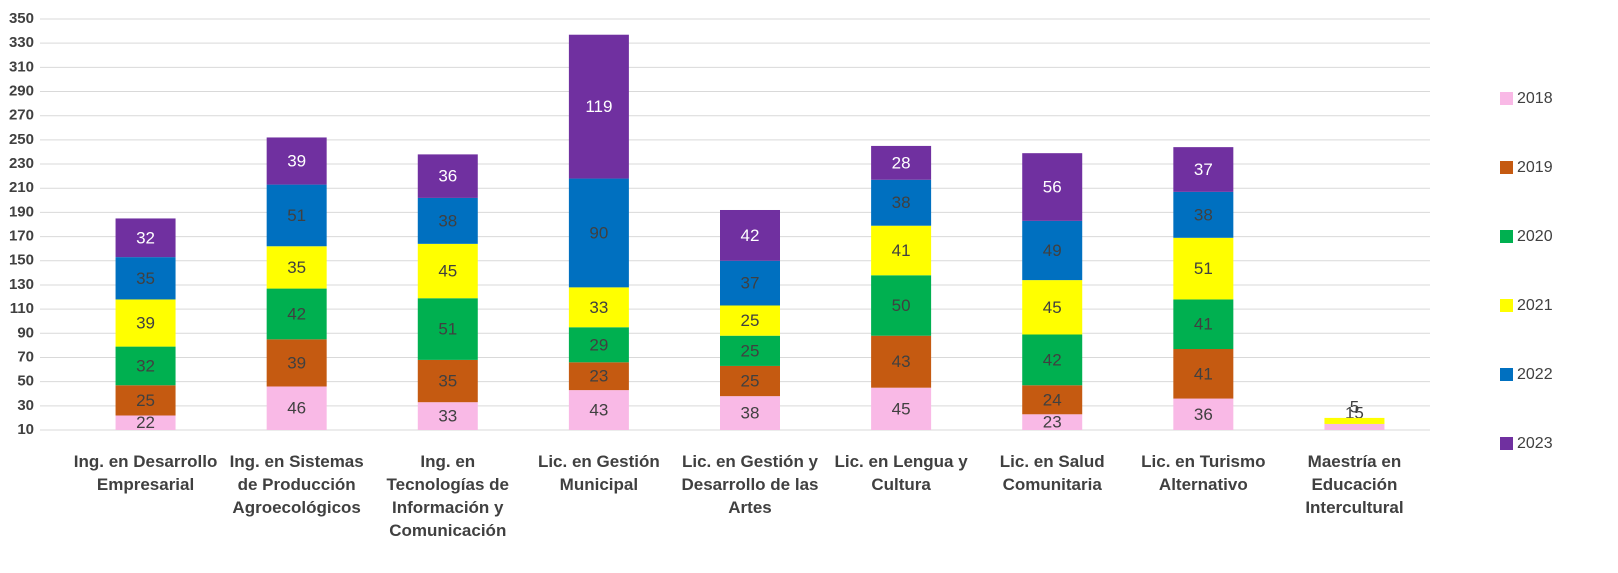 The image size is (1618, 573). I want to click on y-tick-label: 110, so click(22, 308).